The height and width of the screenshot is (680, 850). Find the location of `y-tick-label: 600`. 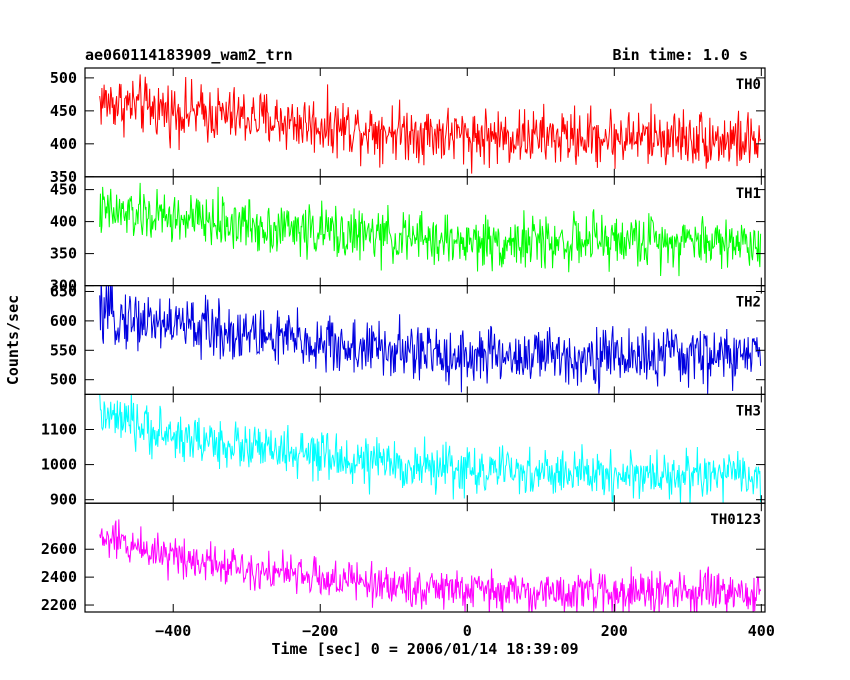

y-tick-label: 600 is located at coordinates (63, 321).